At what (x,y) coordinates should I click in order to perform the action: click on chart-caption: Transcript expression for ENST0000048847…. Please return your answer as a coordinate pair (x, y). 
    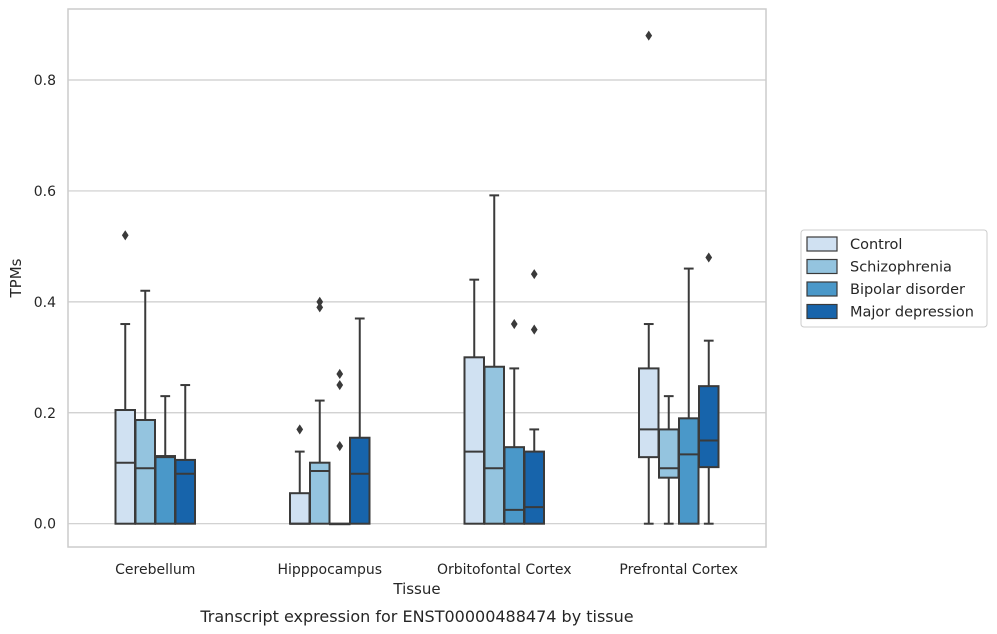
    Looking at the image, I should click on (416, 616).